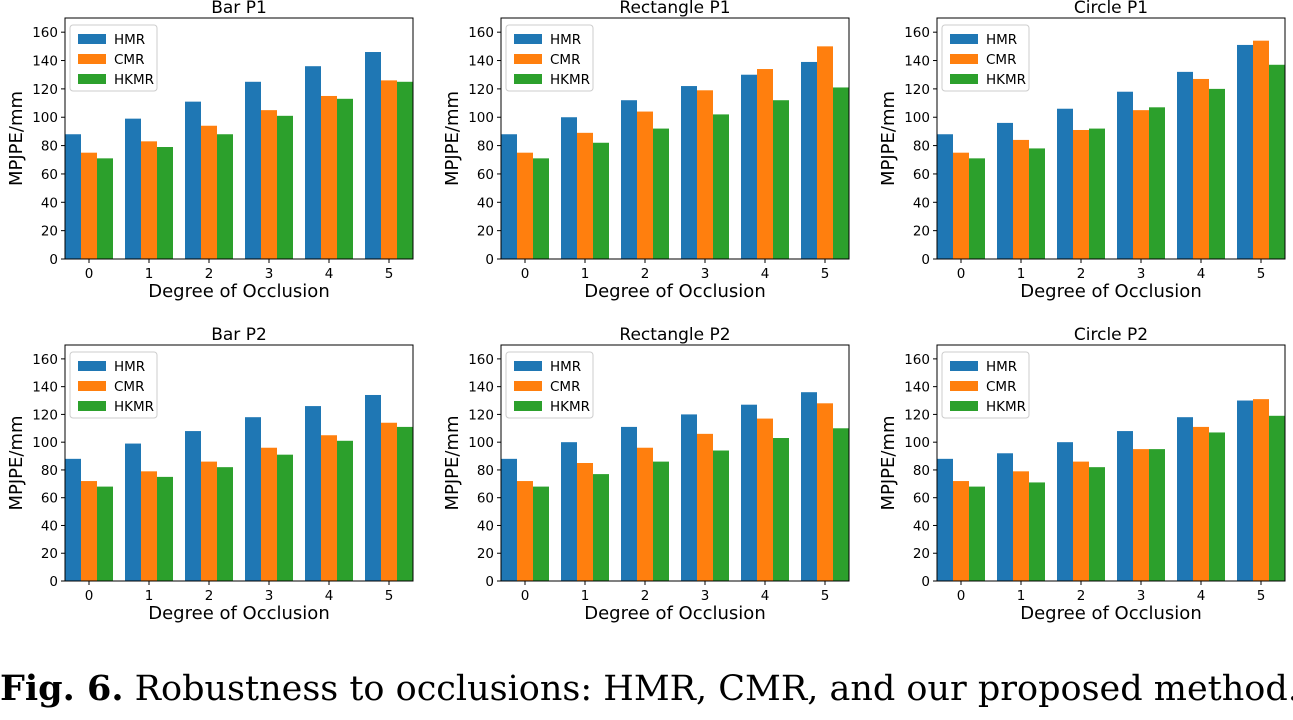  Describe the element at coordinates (149, 596) in the screenshot. I see `x-tick-label: 1` at that location.